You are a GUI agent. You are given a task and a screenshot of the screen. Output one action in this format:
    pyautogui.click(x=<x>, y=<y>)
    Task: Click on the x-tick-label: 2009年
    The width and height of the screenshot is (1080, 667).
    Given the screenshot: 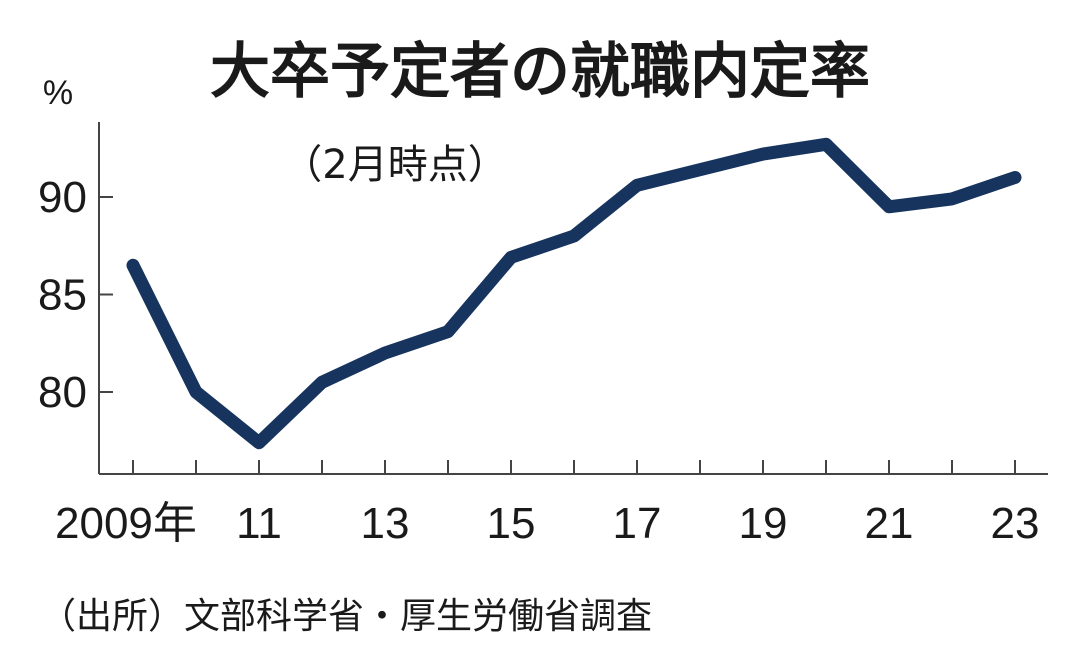 What is the action you would take?
    pyautogui.click(x=126, y=523)
    